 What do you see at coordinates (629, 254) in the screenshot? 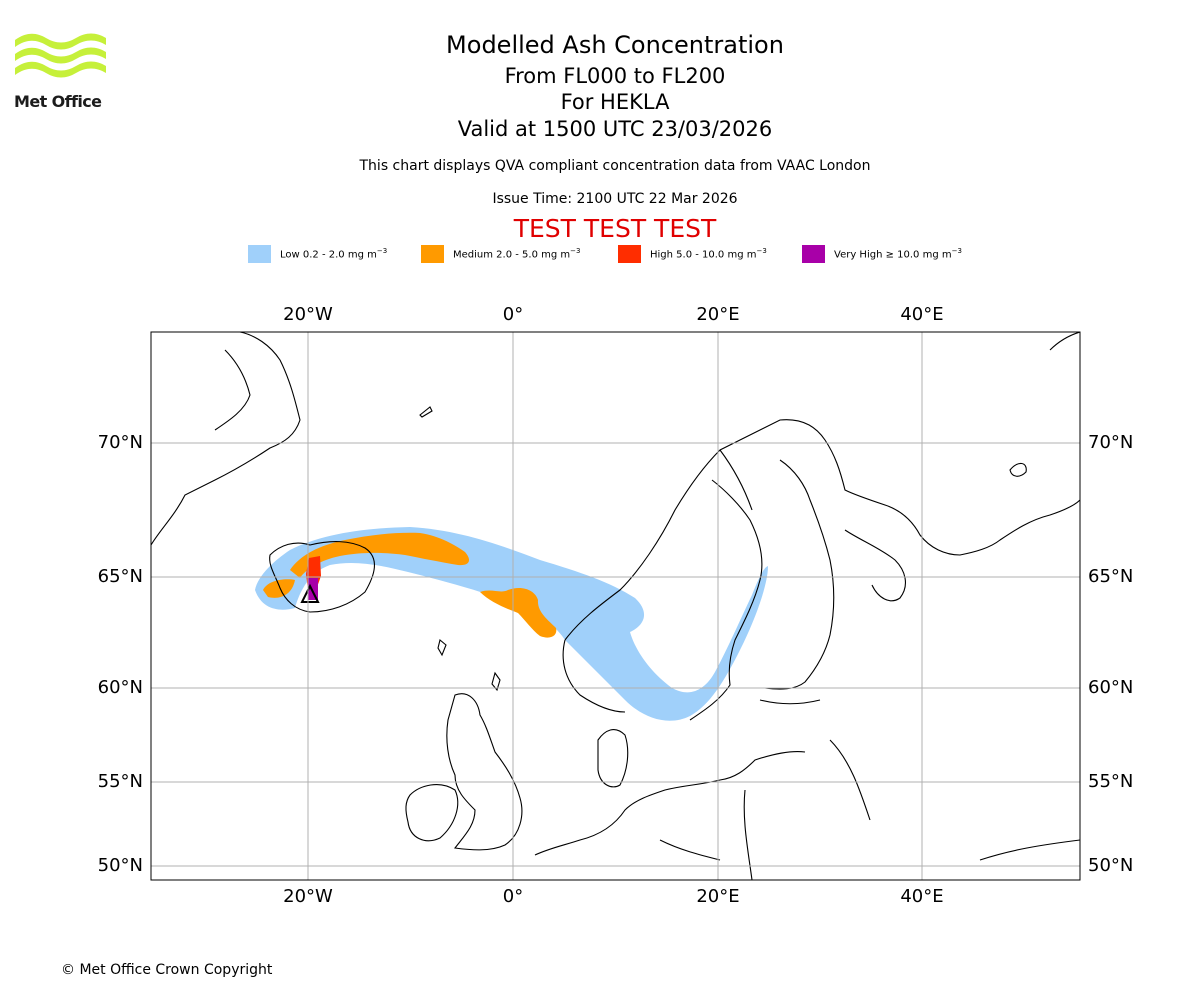
I see `legend-swatch-high` at bounding box center [629, 254].